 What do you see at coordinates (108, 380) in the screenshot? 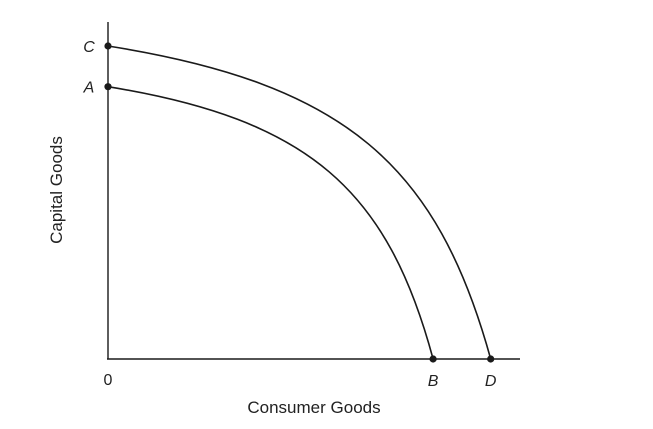
I see `origin-label: 0` at bounding box center [108, 380].